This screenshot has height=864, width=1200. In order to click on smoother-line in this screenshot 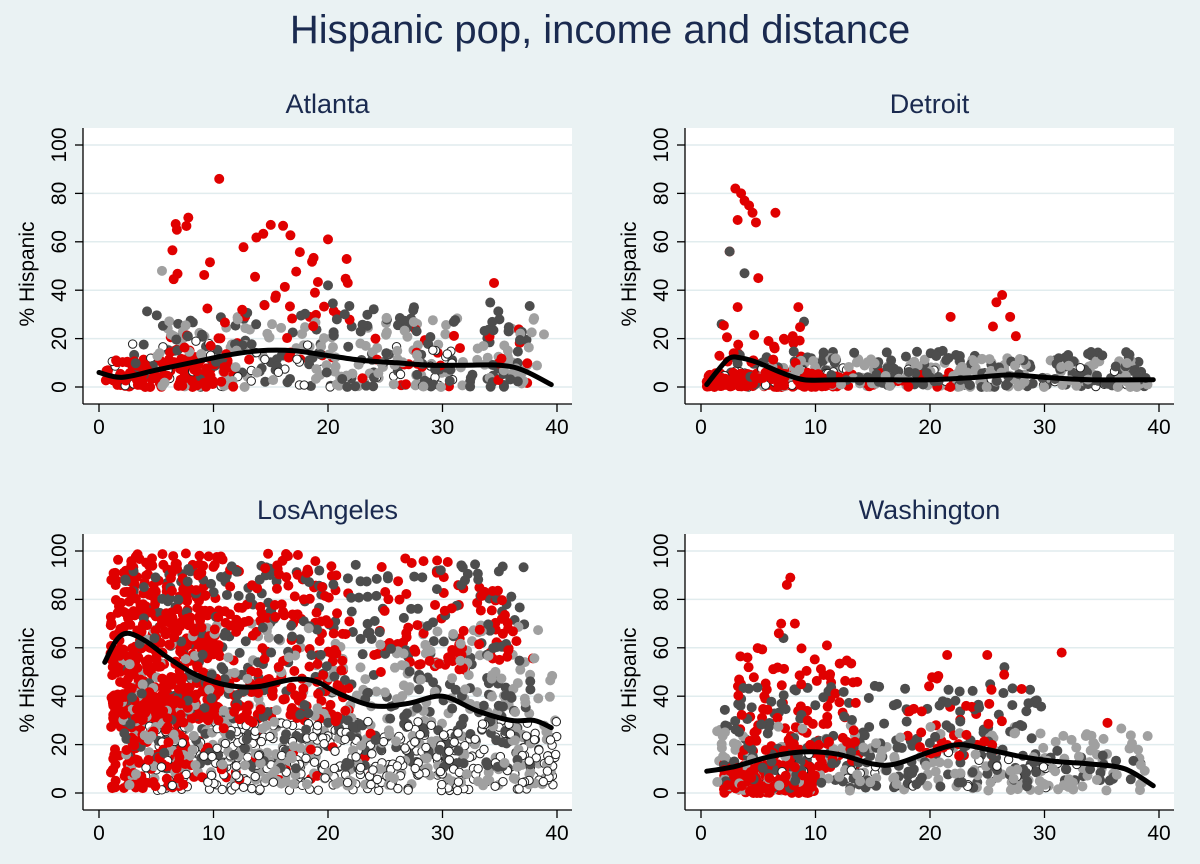, I will do `click(325, 367)`.